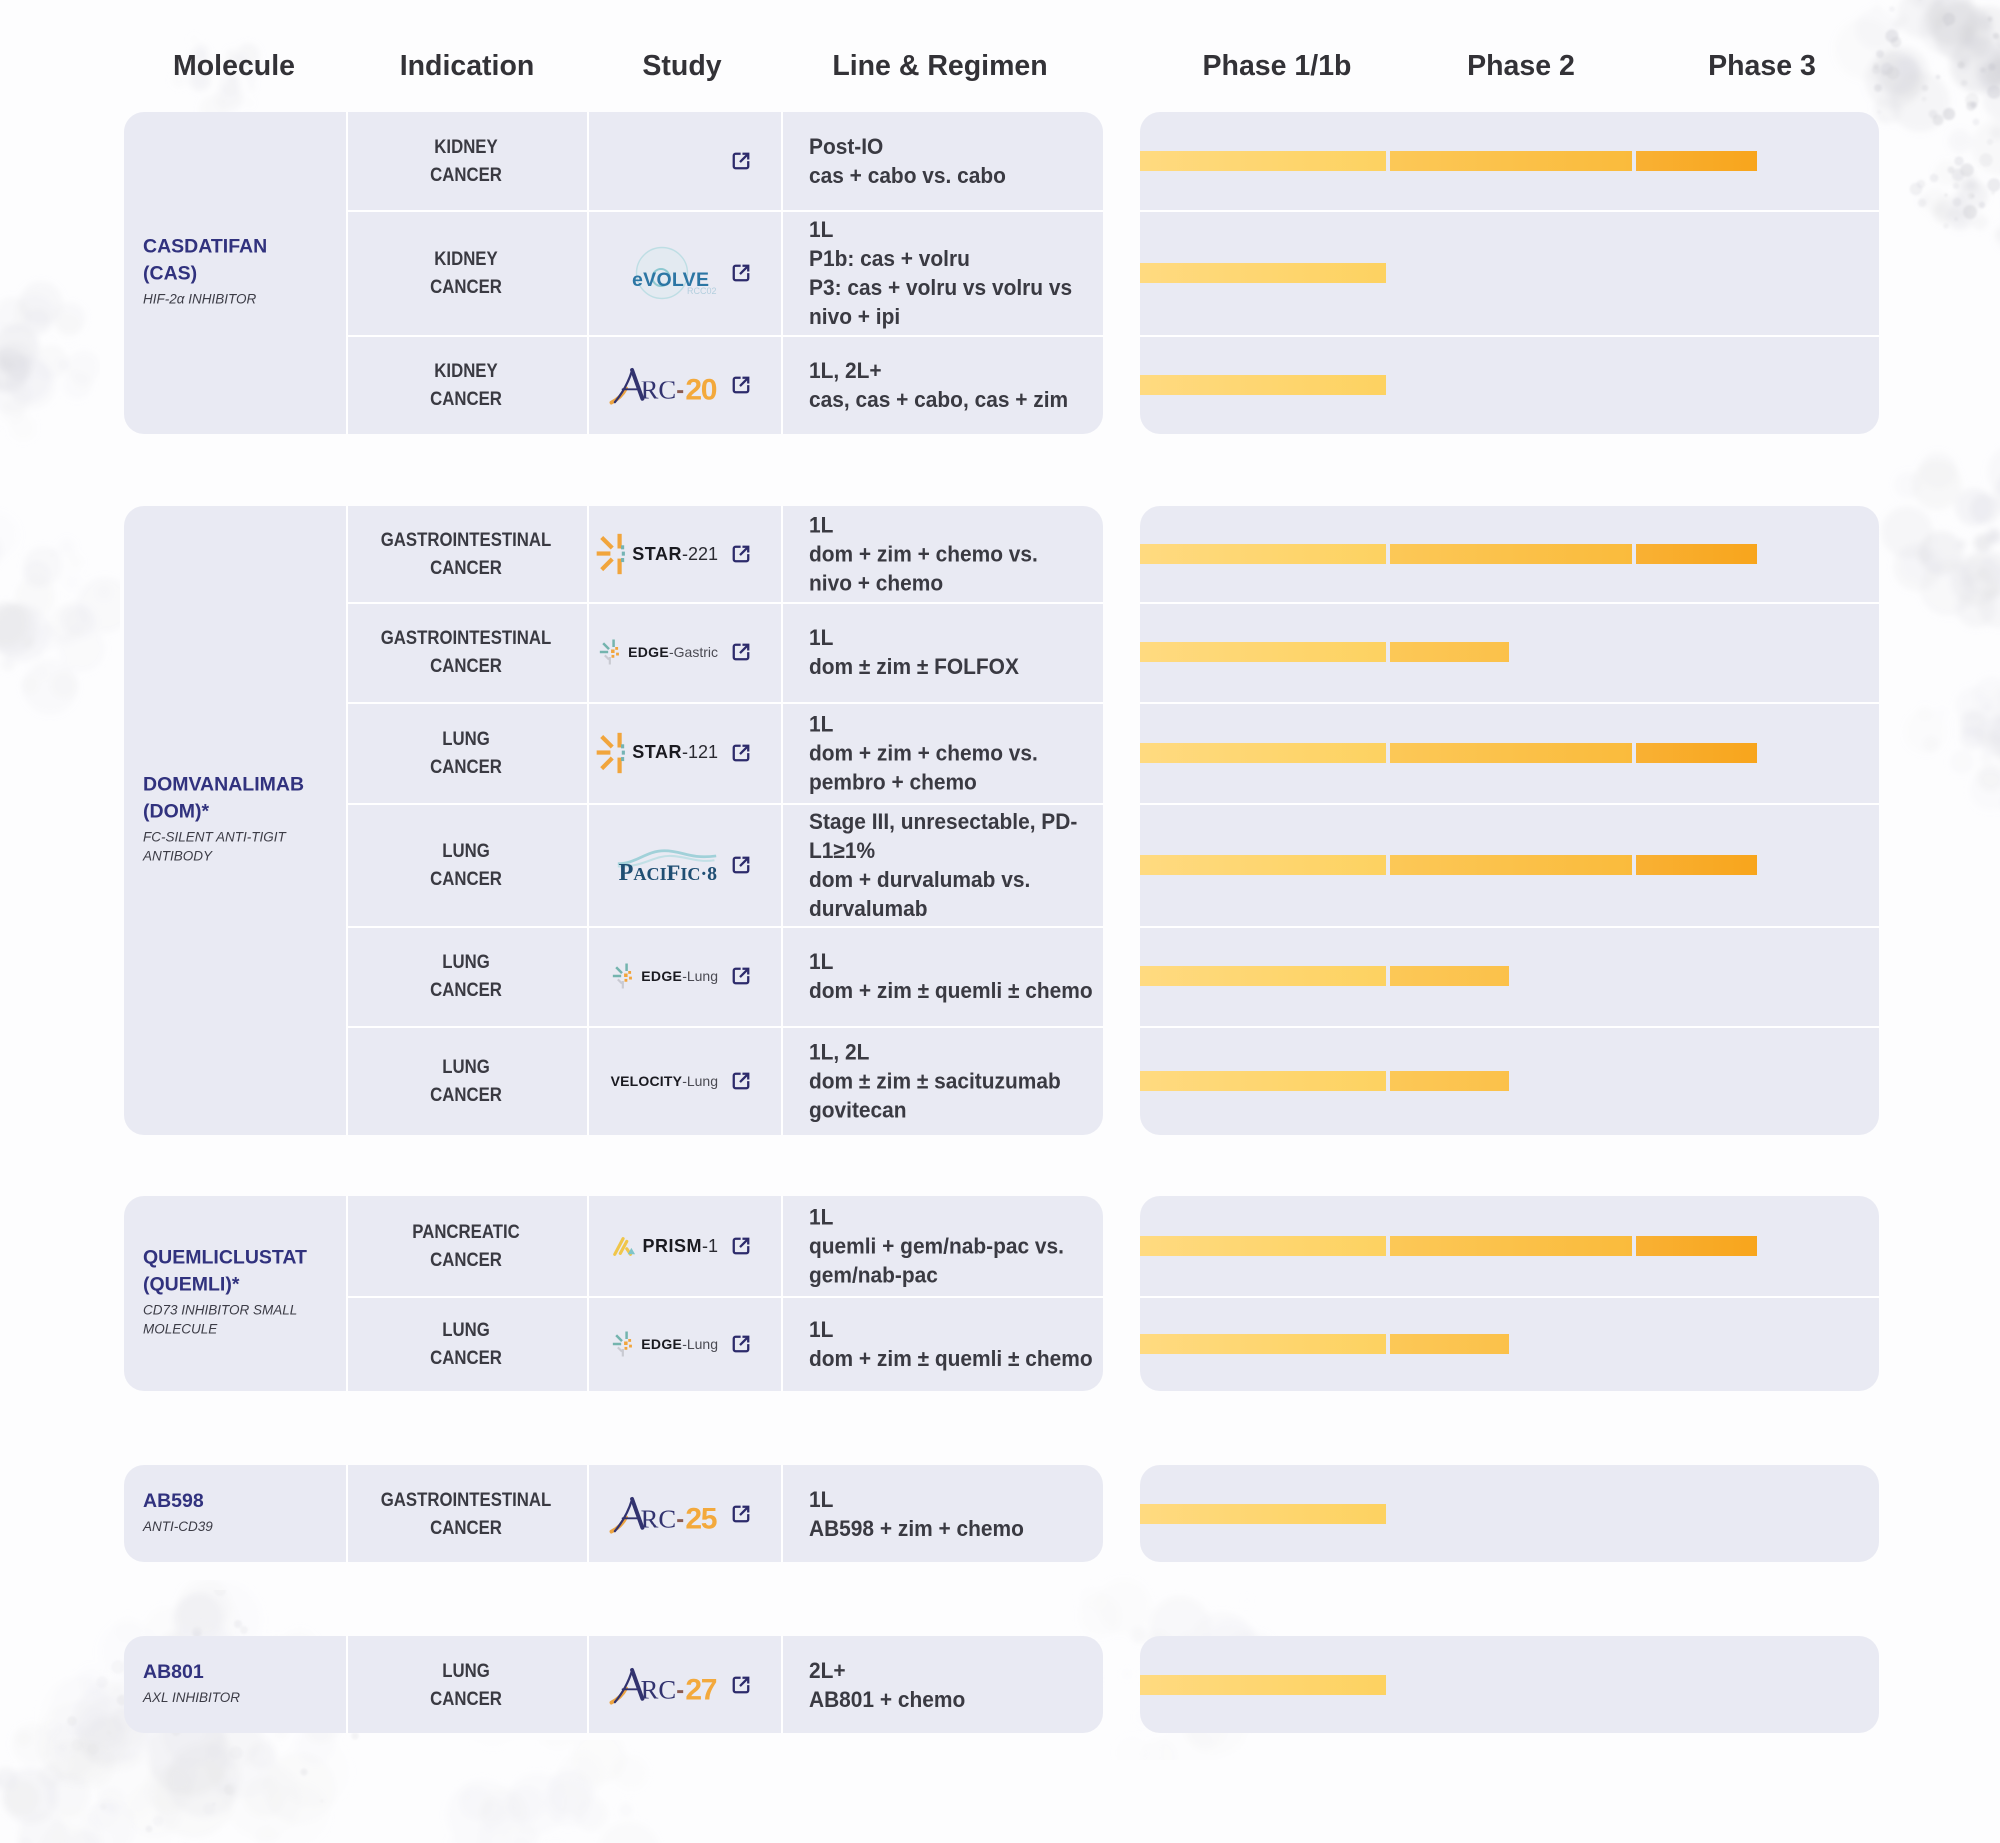 The width and height of the screenshot is (2000, 1843). Describe the element at coordinates (670, 280) in the screenshot. I see `svg-text: eVOLVE` at that location.